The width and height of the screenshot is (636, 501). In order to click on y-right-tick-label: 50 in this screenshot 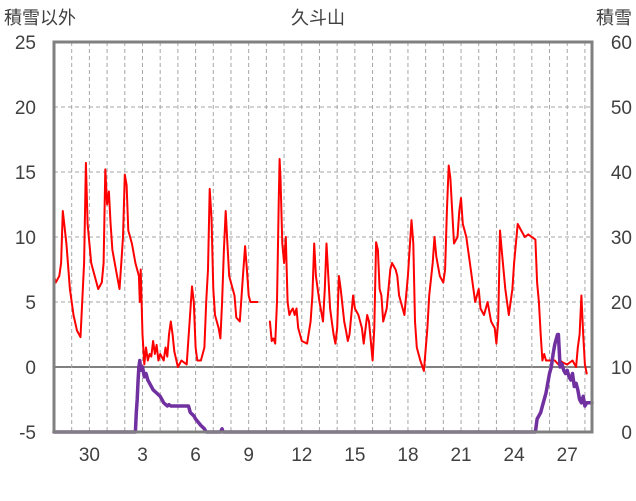, I will do `click(621, 108)`.